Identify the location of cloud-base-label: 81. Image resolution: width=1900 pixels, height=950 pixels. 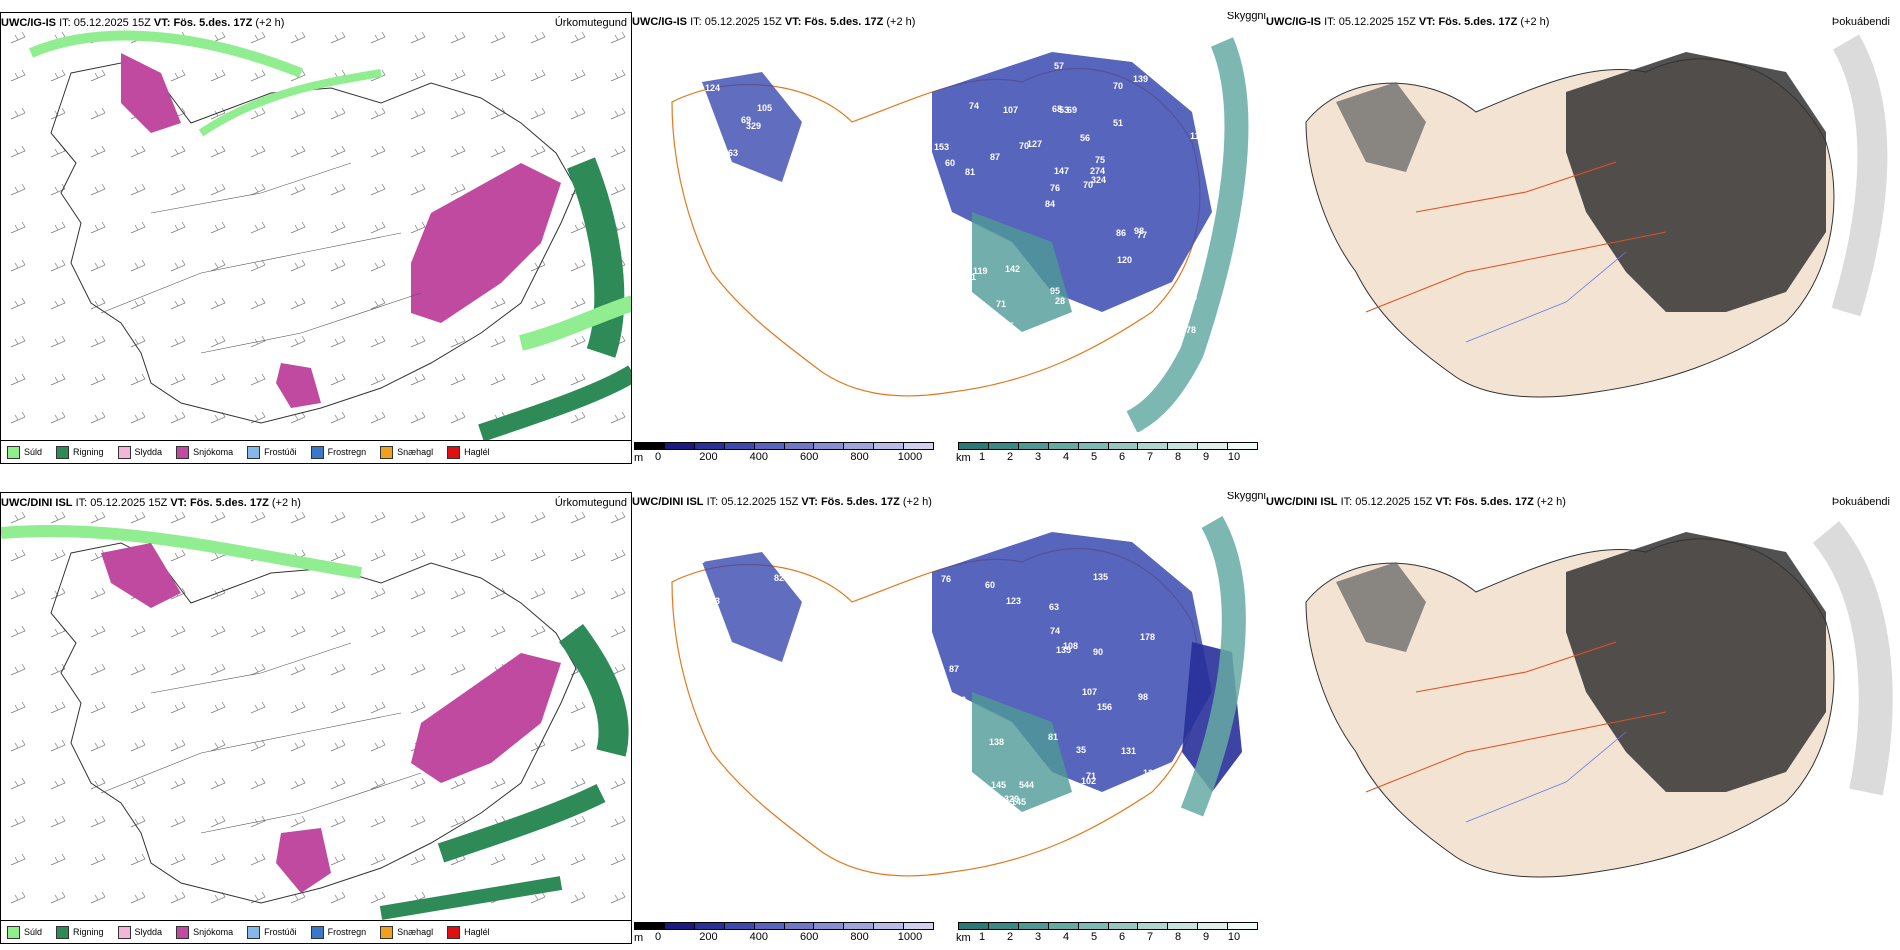
(1053, 737).